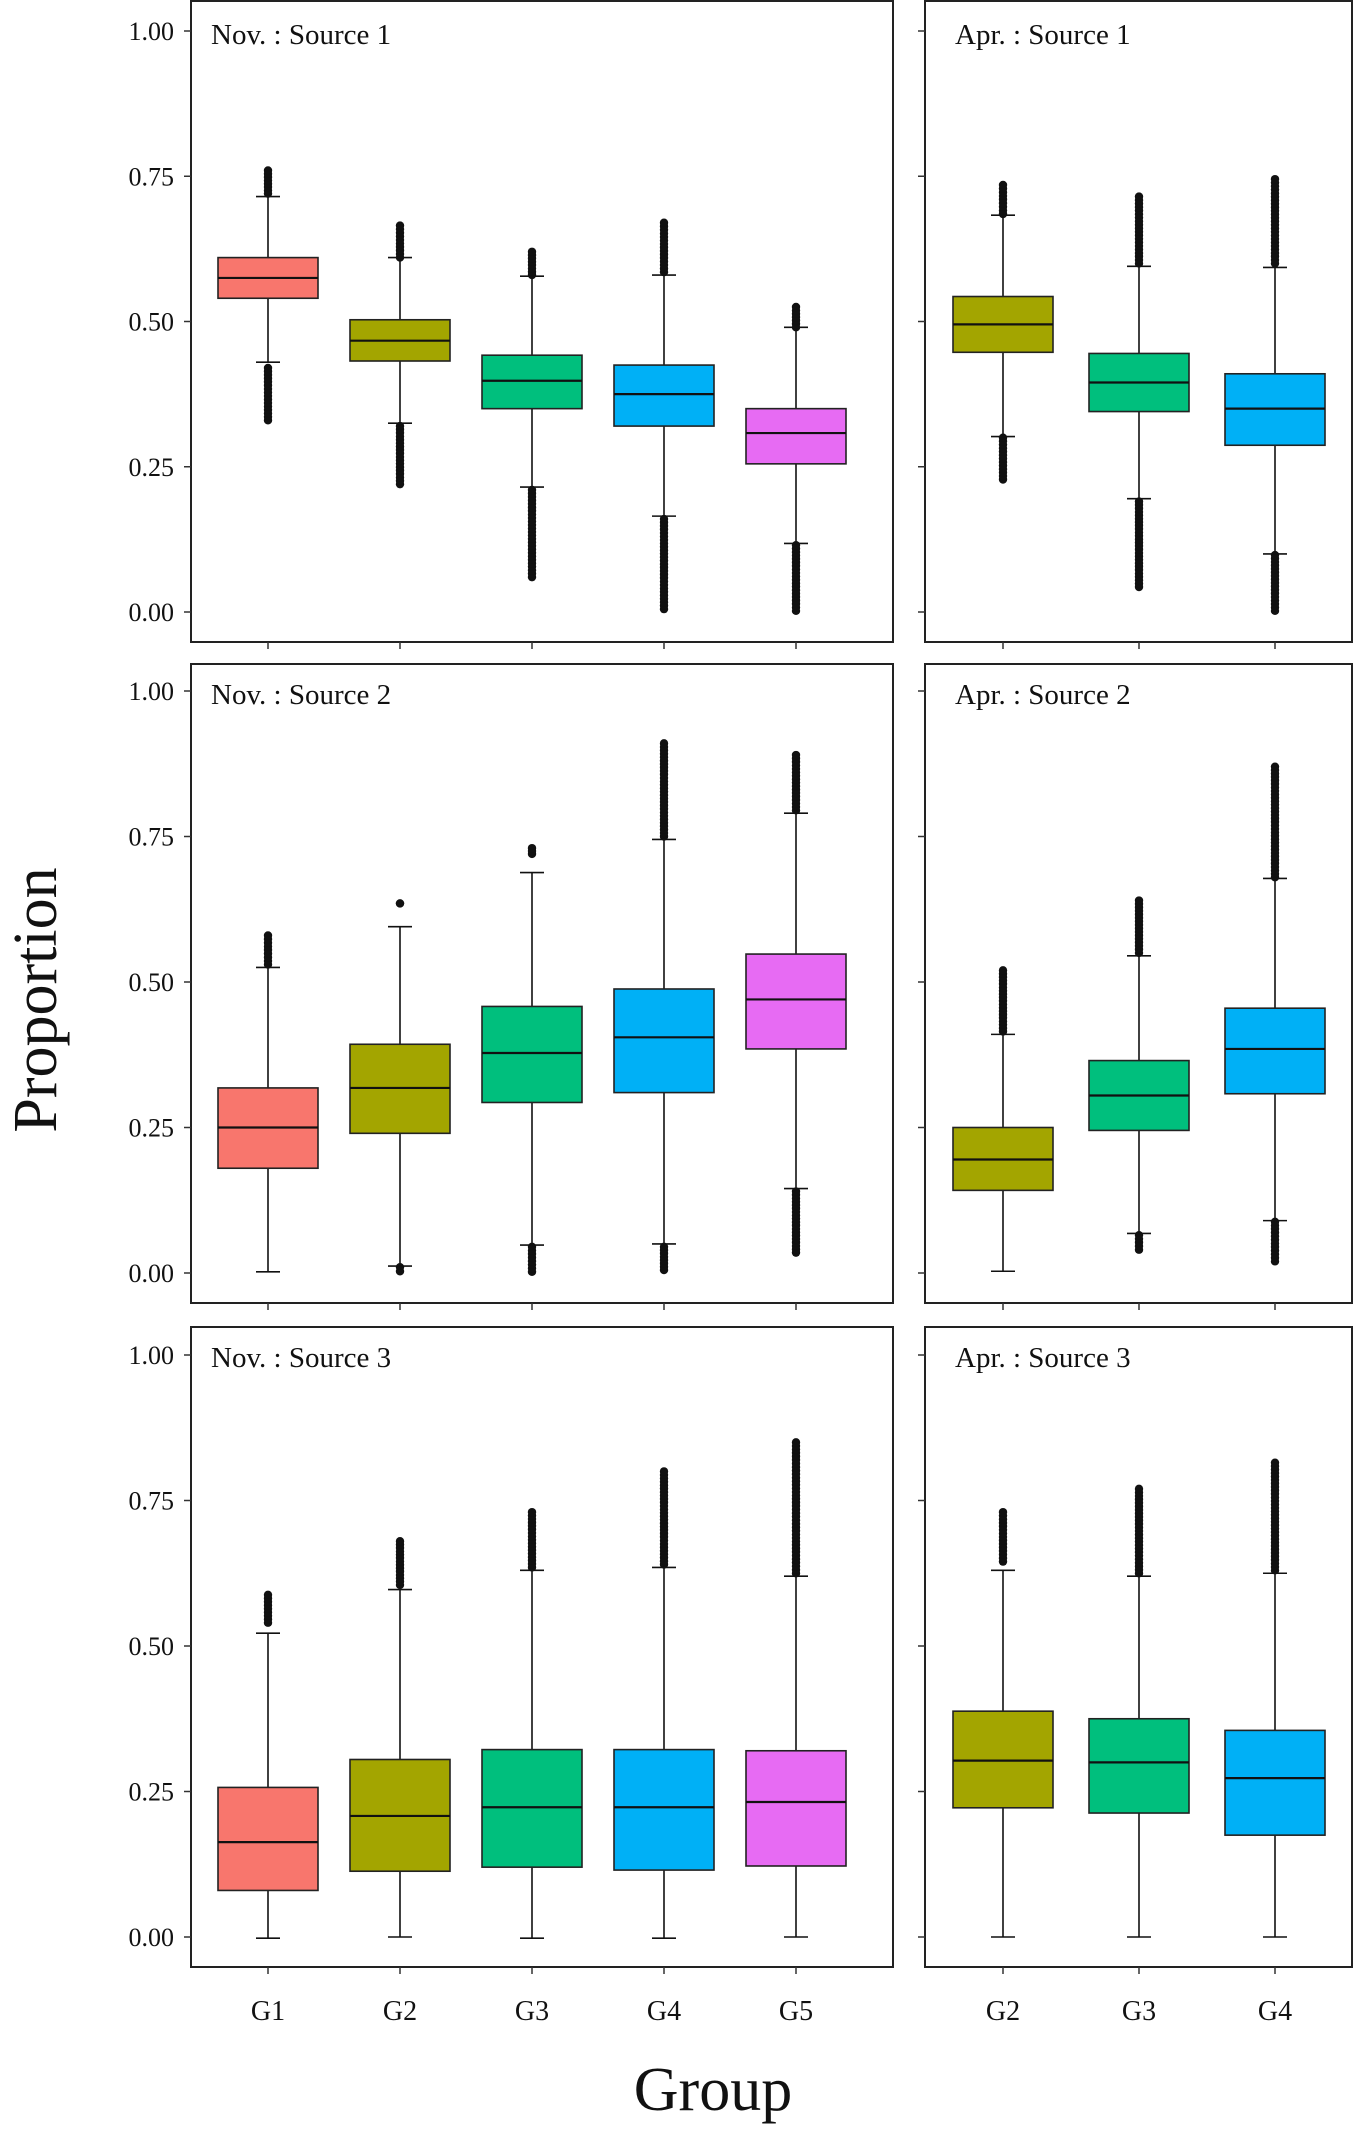 The width and height of the screenshot is (1355, 2129). What do you see at coordinates (1043, 695) in the screenshot?
I see `panel-title: Apr. : Source 2` at bounding box center [1043, 695].